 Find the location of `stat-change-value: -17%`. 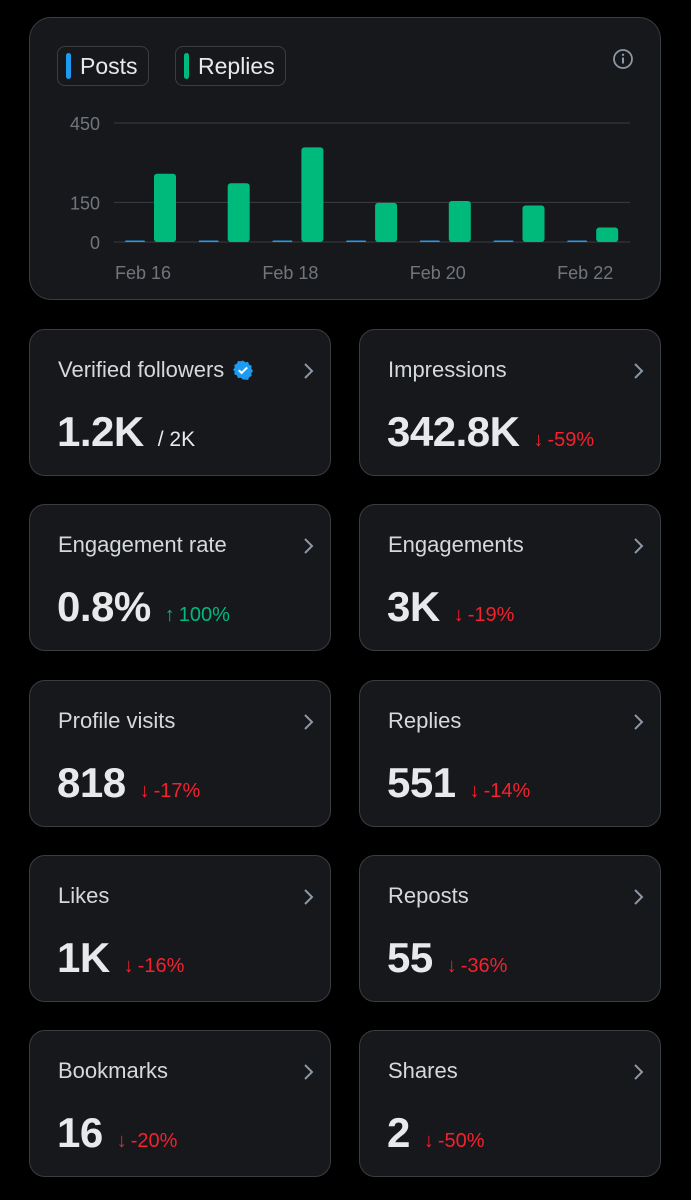

stat-change-value: -17% is located at coordinates (177, 791).